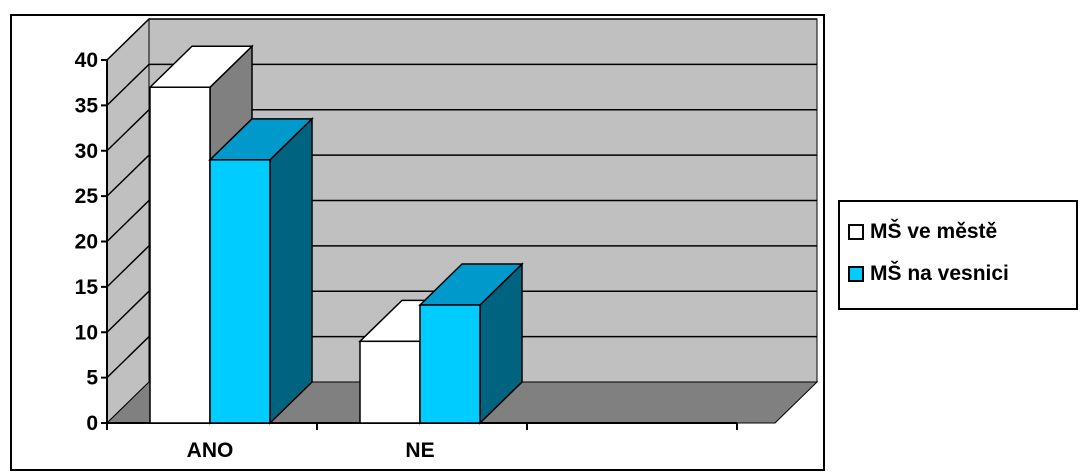 This screenshot has height=475, width=1082. Describe the element at coordinates (291, 271) in the screenshot. I see `bar-ano-series-2-side` at that location.